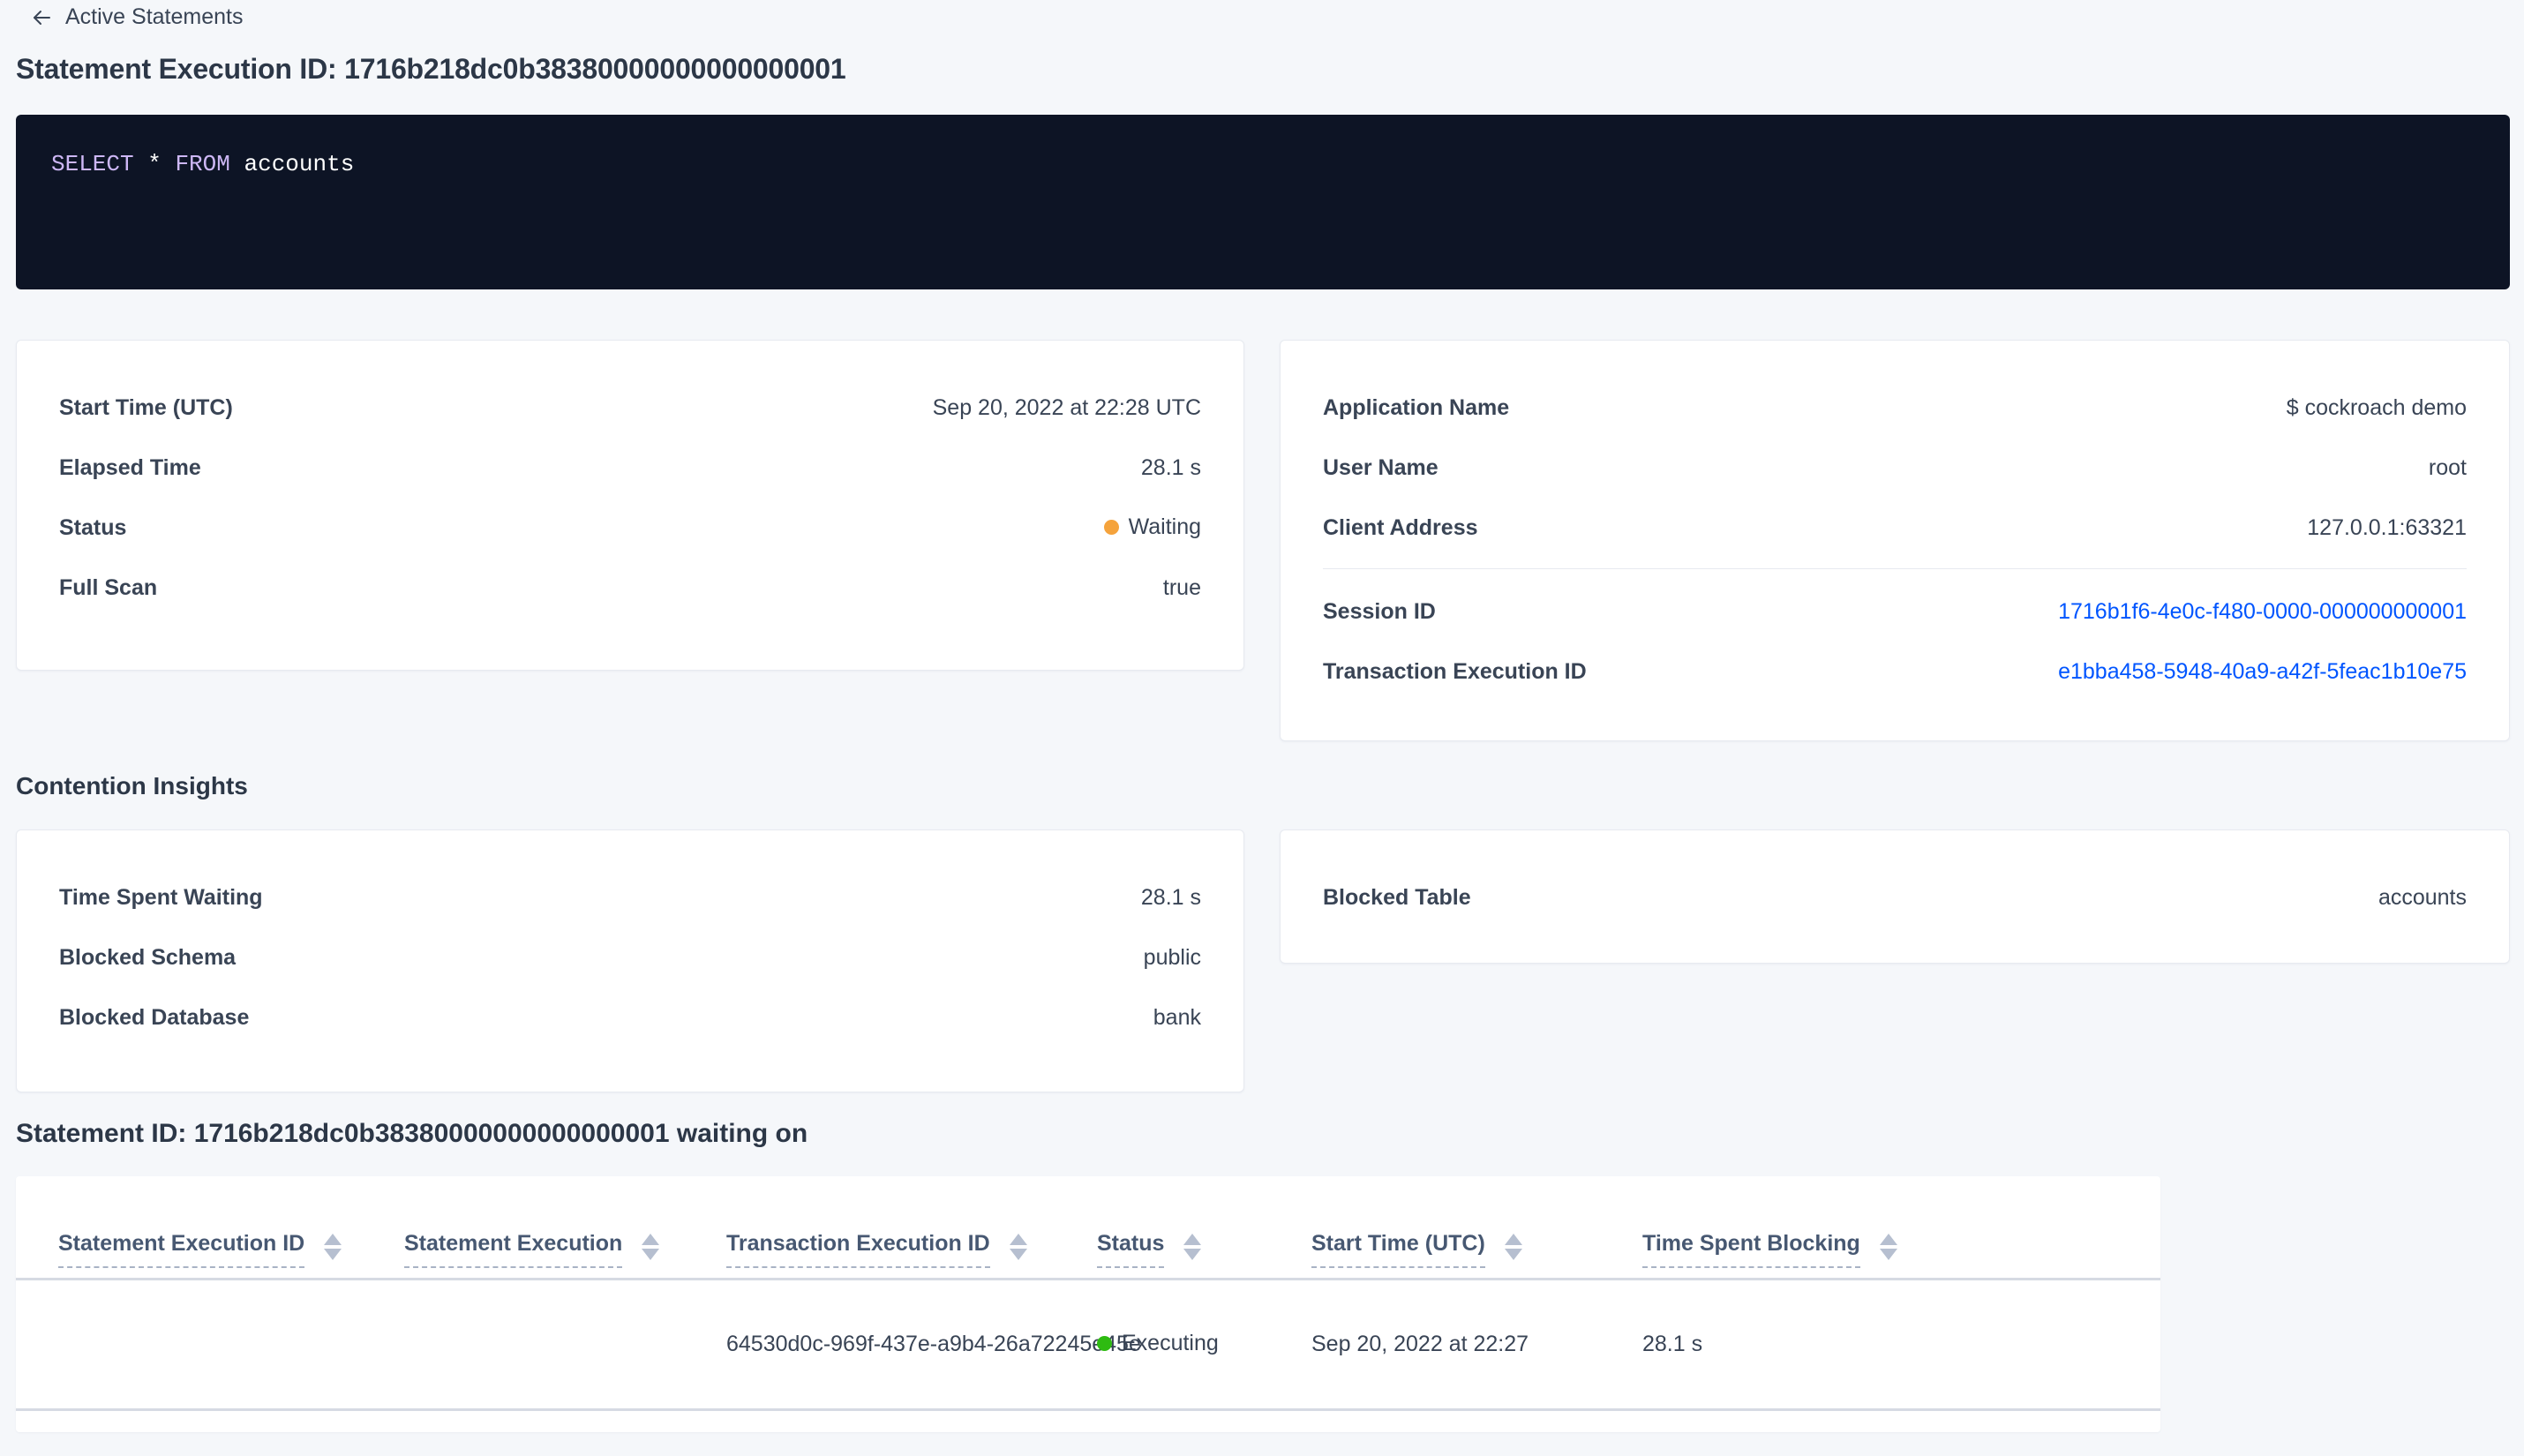  Describe the element at coordinates (1476, 1228) in the screenshot. I see `column-header-start-time: Start Time (UTC)` at that location.